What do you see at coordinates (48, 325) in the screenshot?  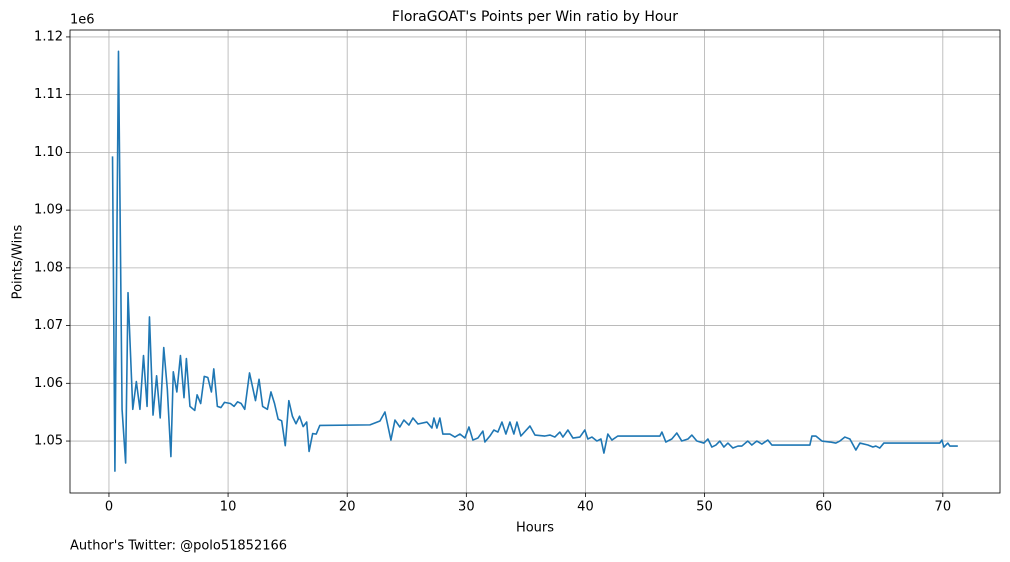 I see `y-tick-label: 1.07` at bounding box center [48, 325].